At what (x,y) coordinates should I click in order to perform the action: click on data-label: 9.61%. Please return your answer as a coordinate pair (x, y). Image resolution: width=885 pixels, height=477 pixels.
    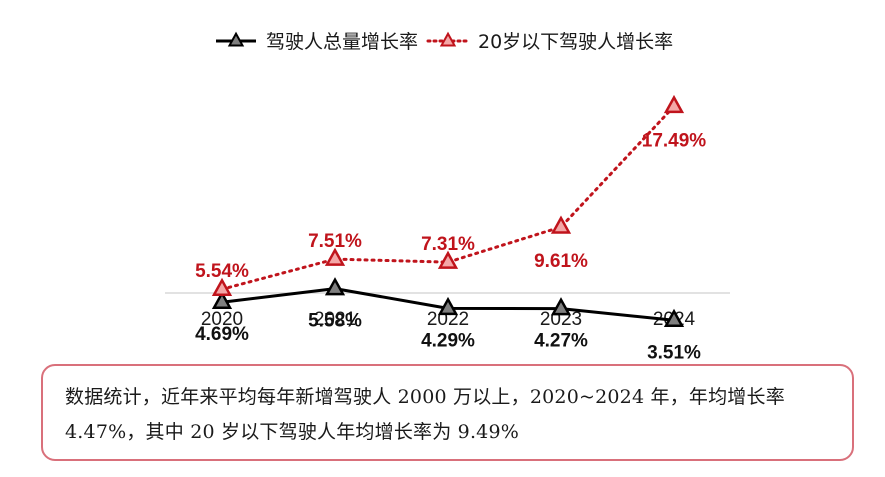
    Looking at the image, I should click on (561, 261).